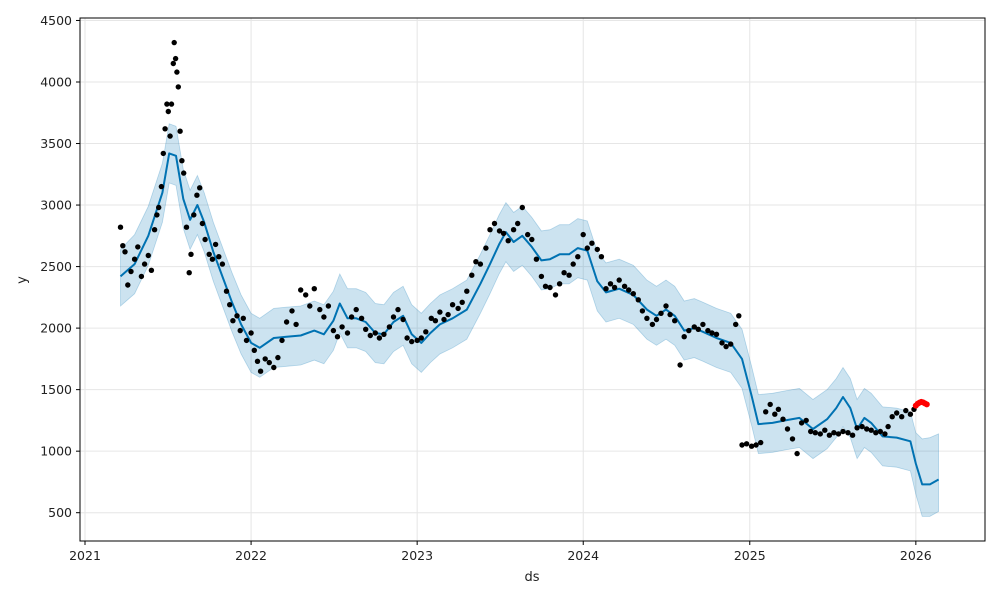 The width and height of the screenshot is (1000, 600). I want to click on y-axis-label: y, so click(22, 280).